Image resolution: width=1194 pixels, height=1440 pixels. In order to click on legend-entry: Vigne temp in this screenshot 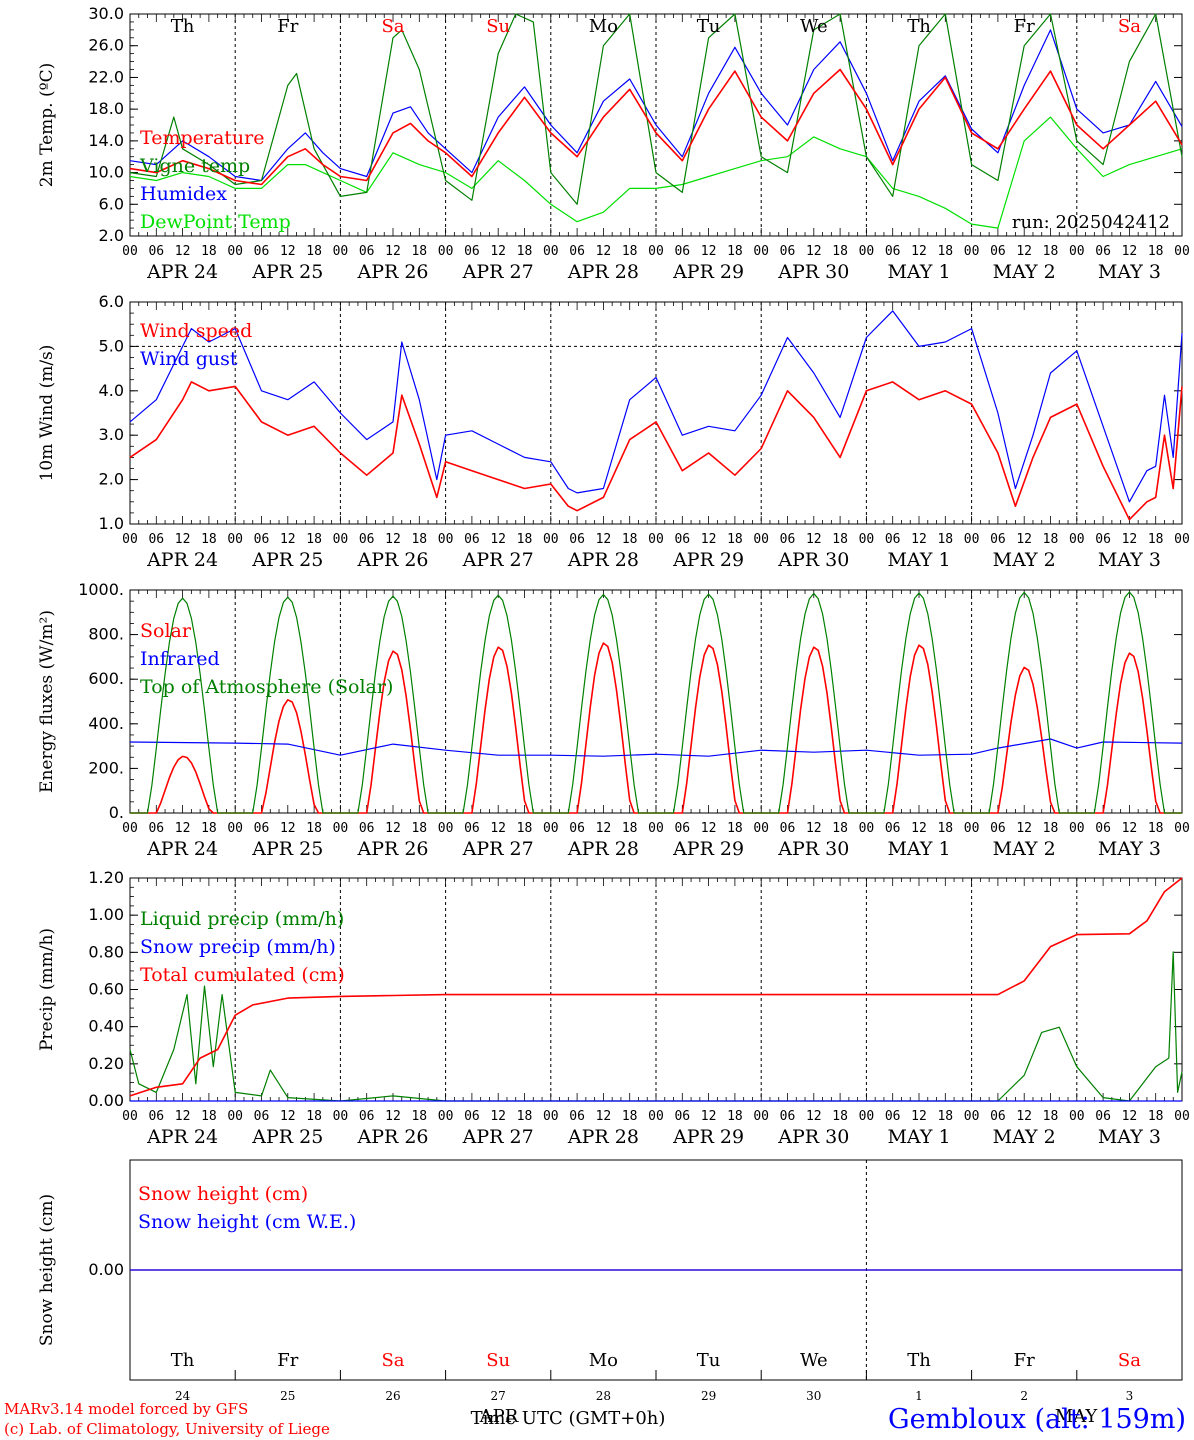, I will do `click(194, 166)`.